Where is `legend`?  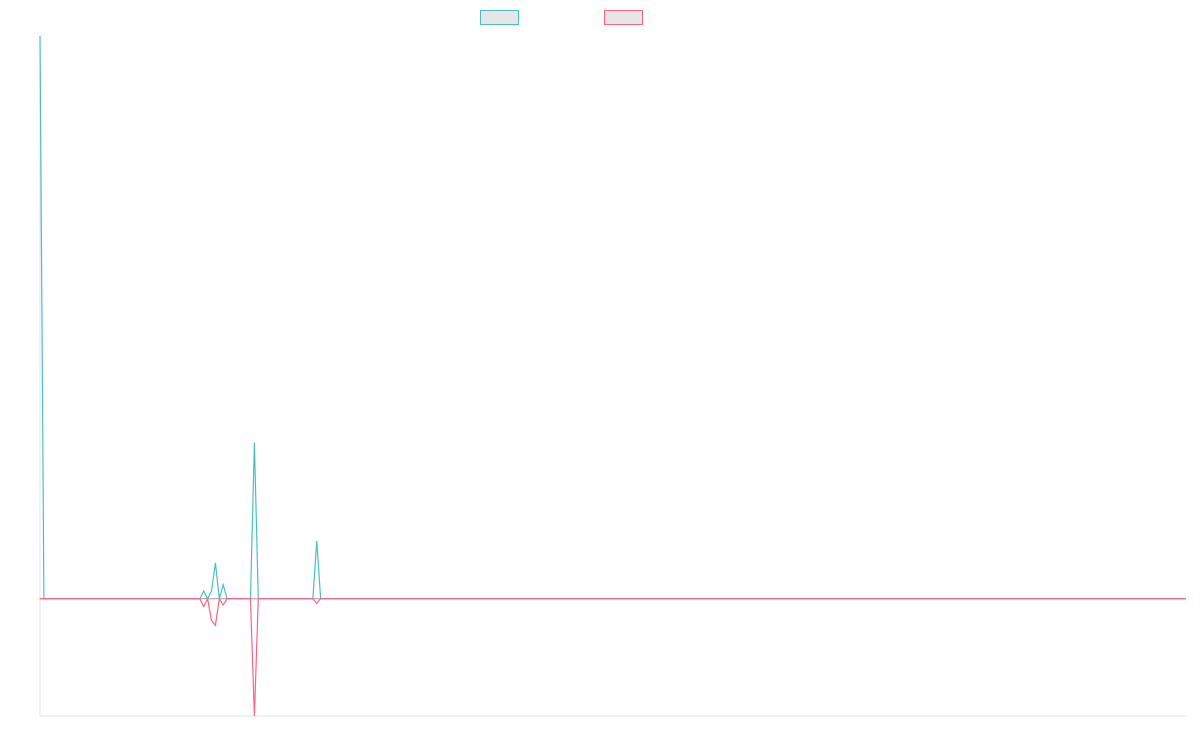 legend is located at coordinates (600, 18).